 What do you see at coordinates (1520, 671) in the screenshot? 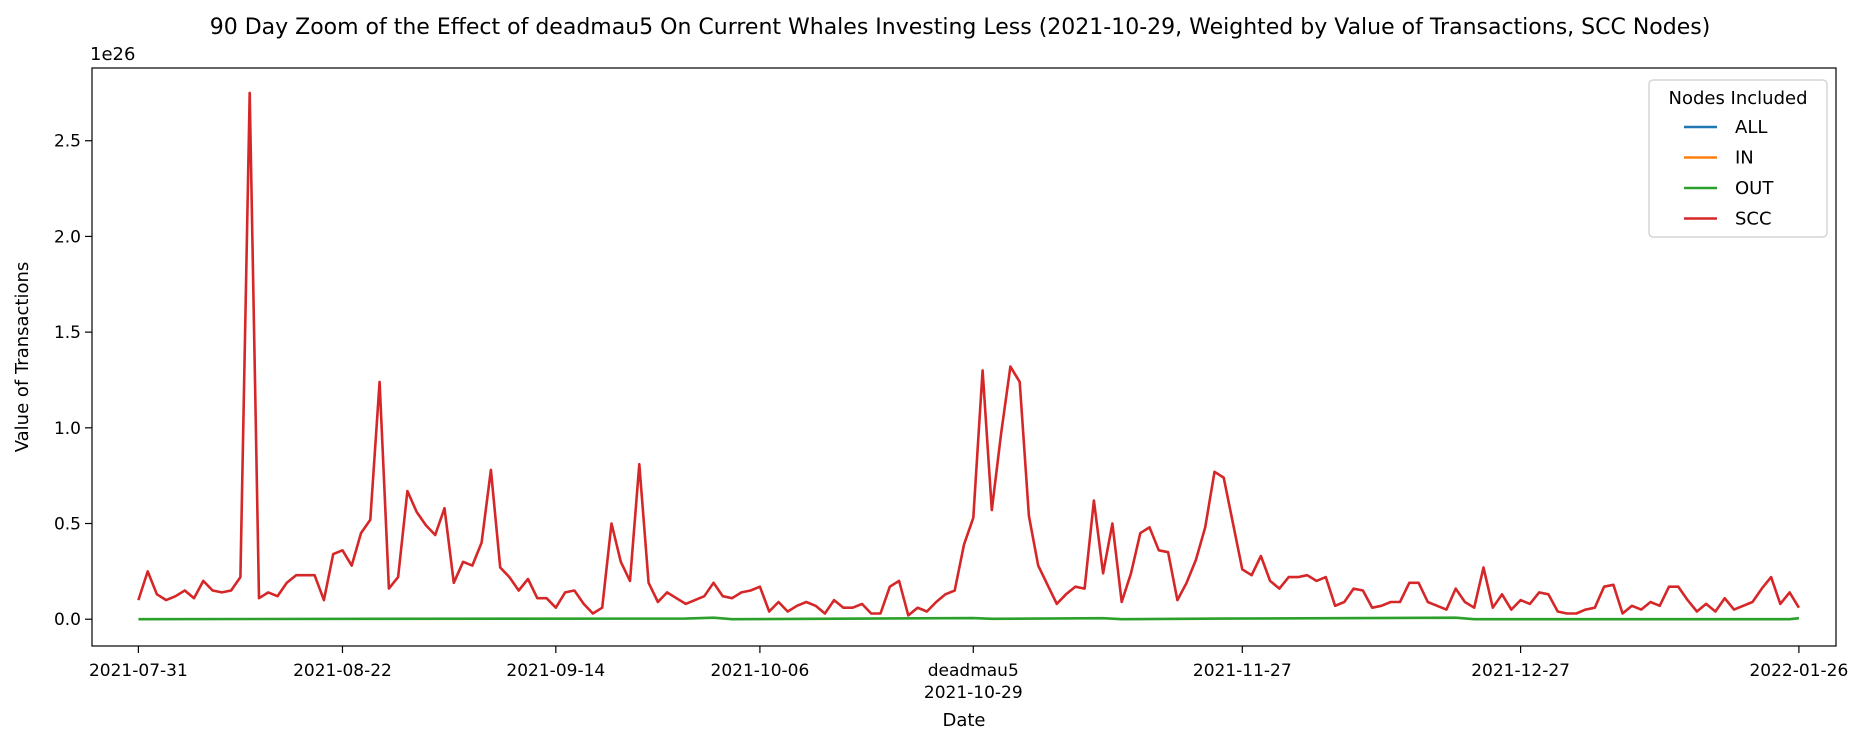
I see `x-tick-label: 2021-12-27` at bounding box center [1520, 671].